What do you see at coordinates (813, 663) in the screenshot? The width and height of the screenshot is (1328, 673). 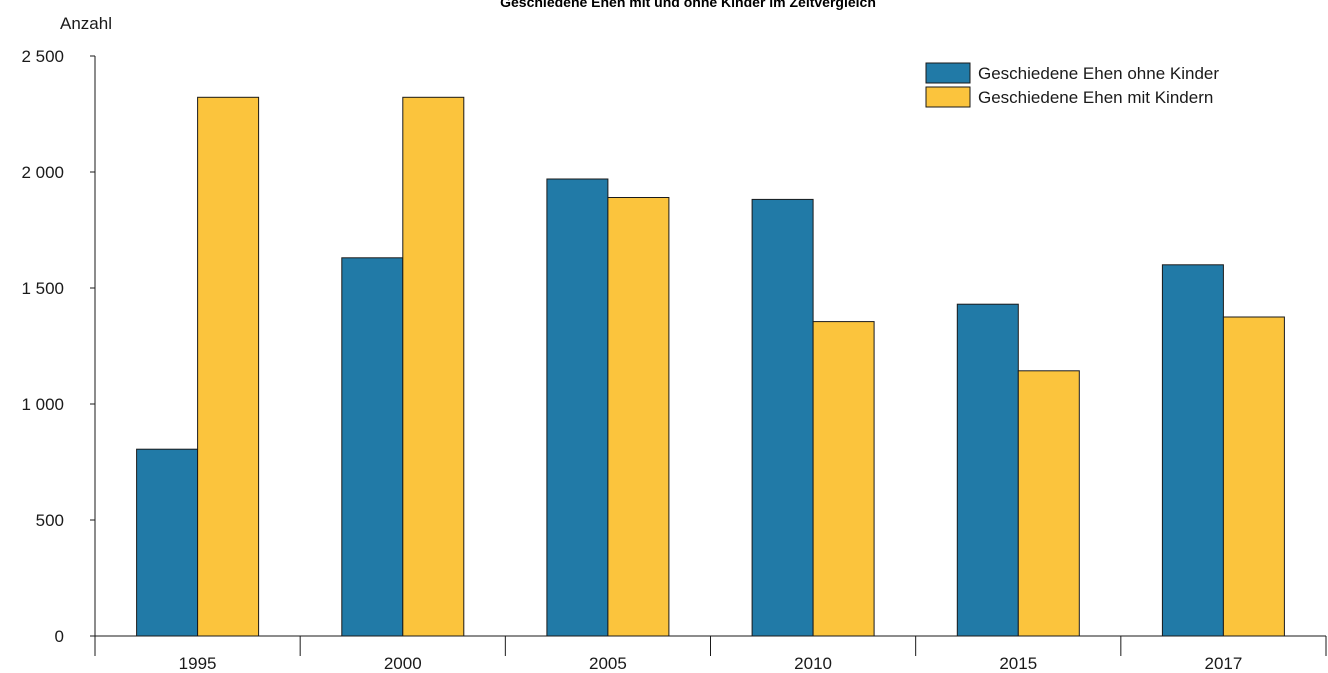 I see `x-tick-label: 2010` at bounding box center [813, 663].